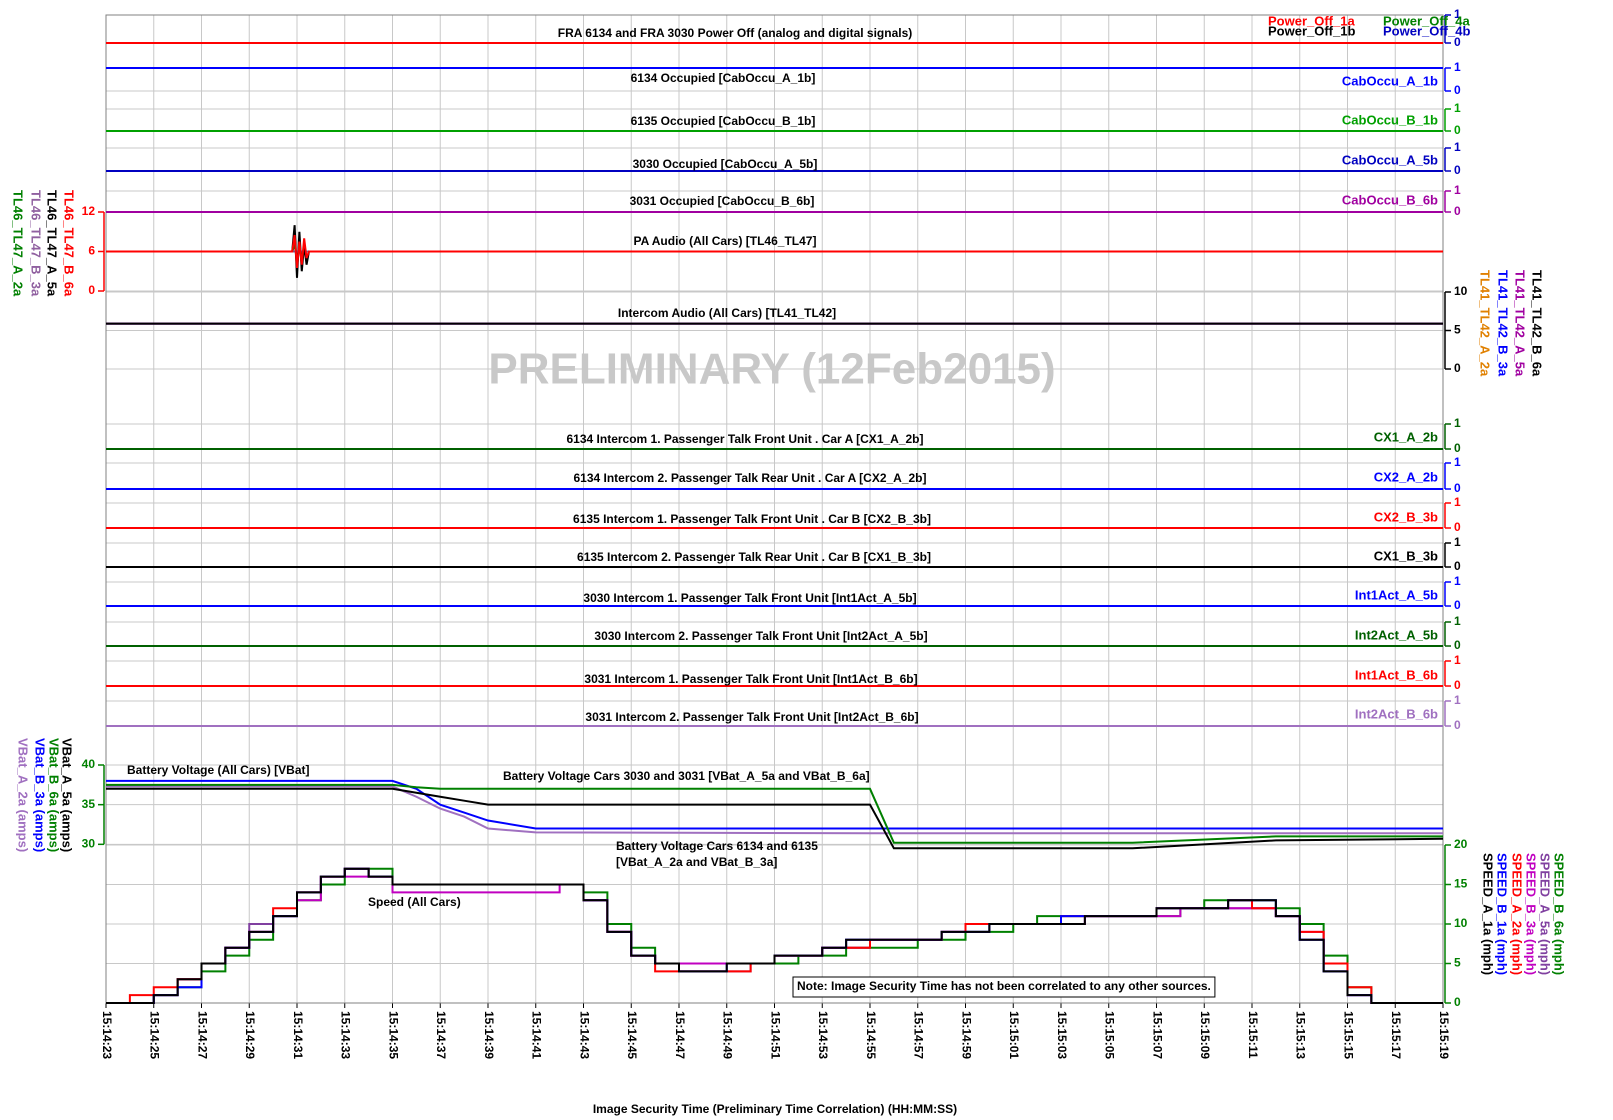 This screenshot has width=1613, height=1120. I want to click on legend-entry: Int1Act_B_6b, so click(1396, 674).